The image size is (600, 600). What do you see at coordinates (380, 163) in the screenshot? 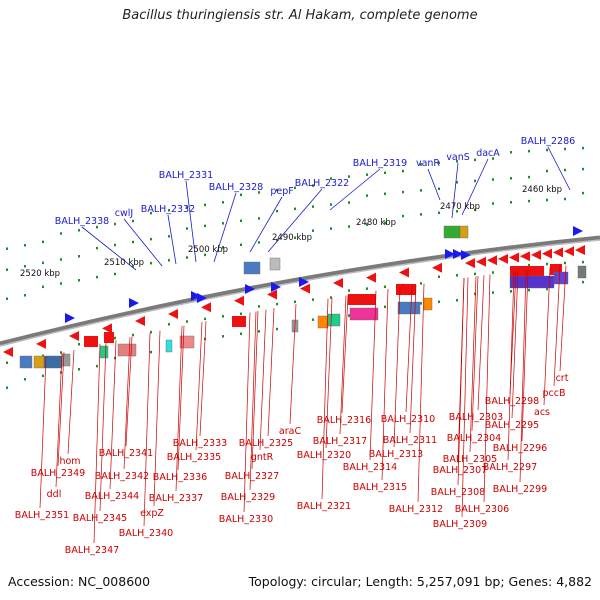
I see `top-gene-label: BALH_2319` at bounding box center [380, 163].